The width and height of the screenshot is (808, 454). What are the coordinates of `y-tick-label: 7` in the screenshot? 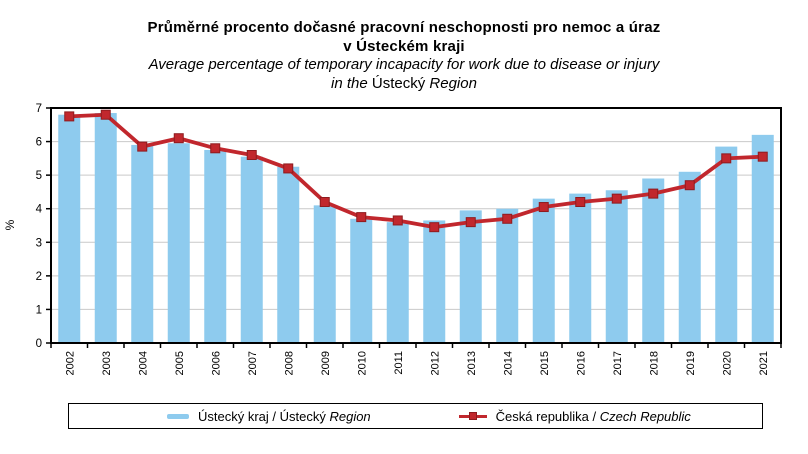 It's located at (39, 109).